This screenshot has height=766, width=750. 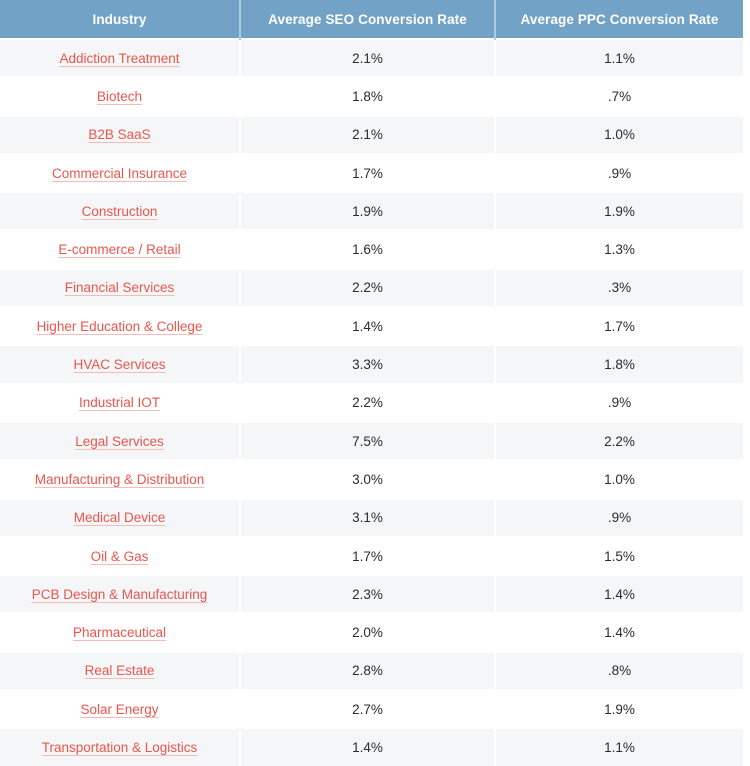 I want to click on table-row: Pharmaceutical 2.0% 1.4%, so click(x=371, y=632).